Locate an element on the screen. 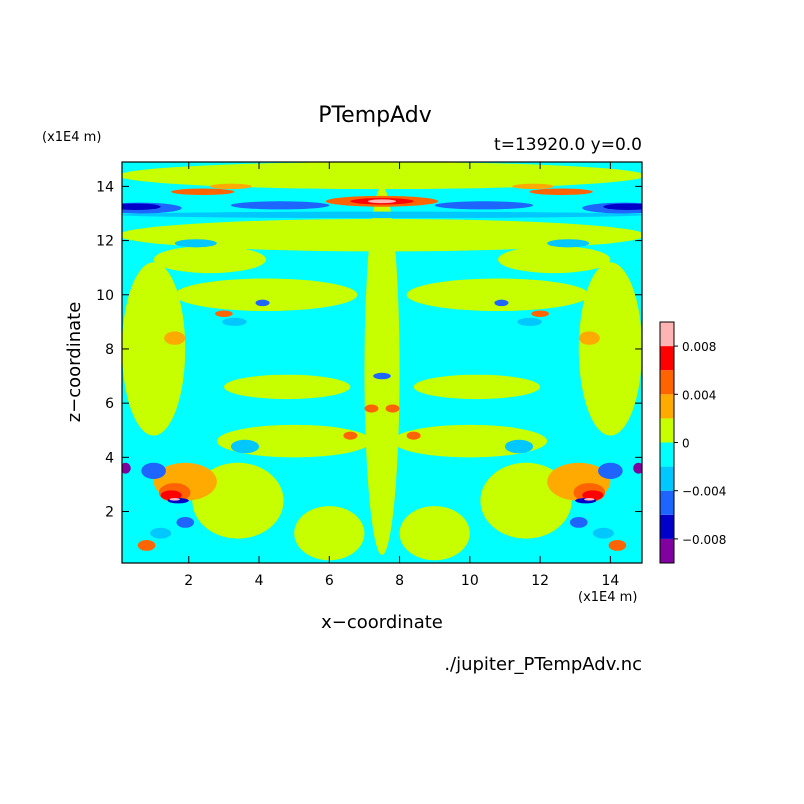 The image size is (804, 804). x-tick-label: 4 is located at coordinates (259, 581).